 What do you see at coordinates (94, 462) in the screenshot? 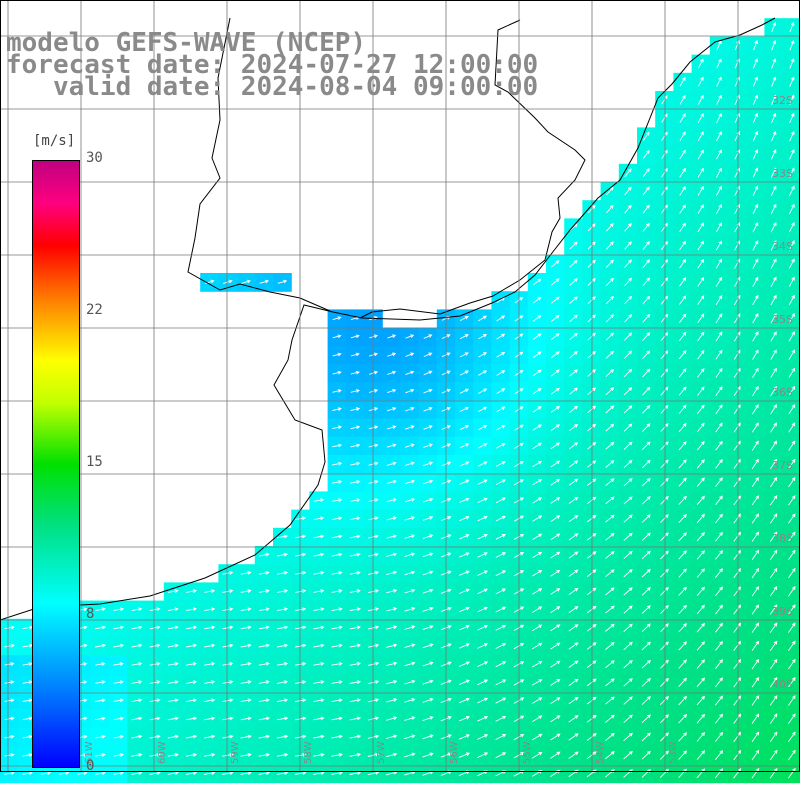
I see `colorbar-tick-15: 15` at bounding box center [94, 462].